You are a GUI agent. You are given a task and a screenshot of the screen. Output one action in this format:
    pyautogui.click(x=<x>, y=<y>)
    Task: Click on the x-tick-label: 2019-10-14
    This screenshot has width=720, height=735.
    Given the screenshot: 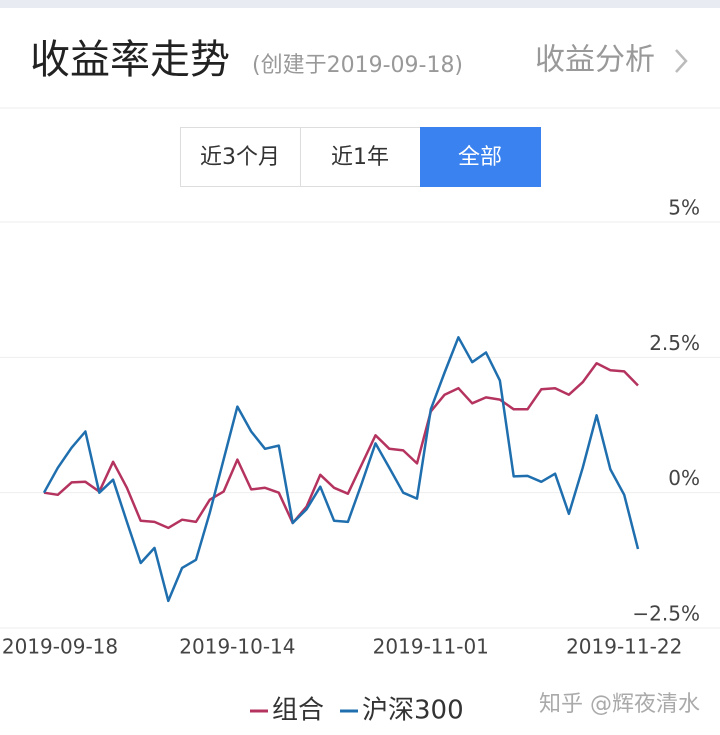 What is the action you would take?
    pyautogui.click(x=237, y=647)
    